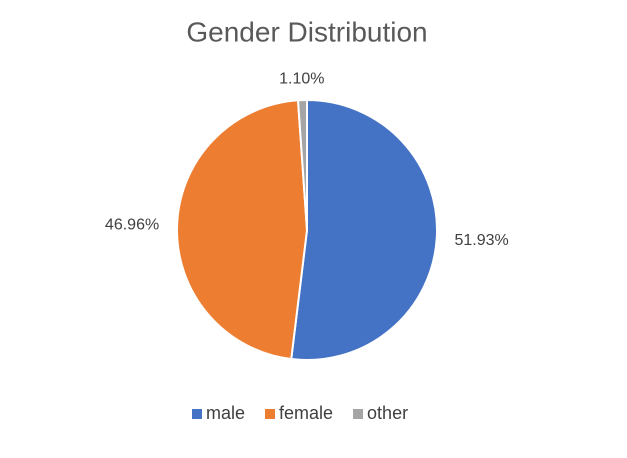  Describe the element at coordinates (481, 240) in the screenshot. I see `data-label: 51.93%` at that location.